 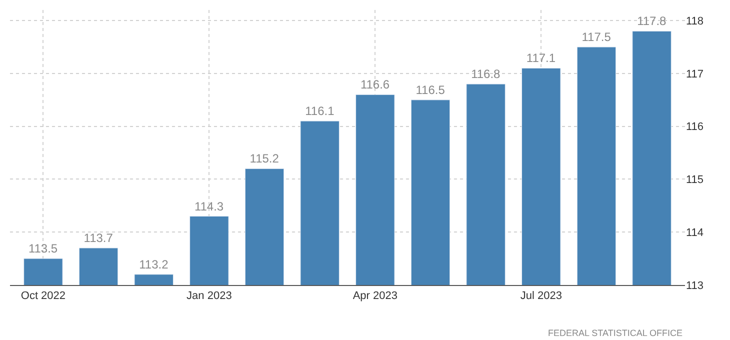 What do you see at coordinates (99, 237) in the screenshot?
I see `data-label: 113.7` at bounding box center [99, 237].